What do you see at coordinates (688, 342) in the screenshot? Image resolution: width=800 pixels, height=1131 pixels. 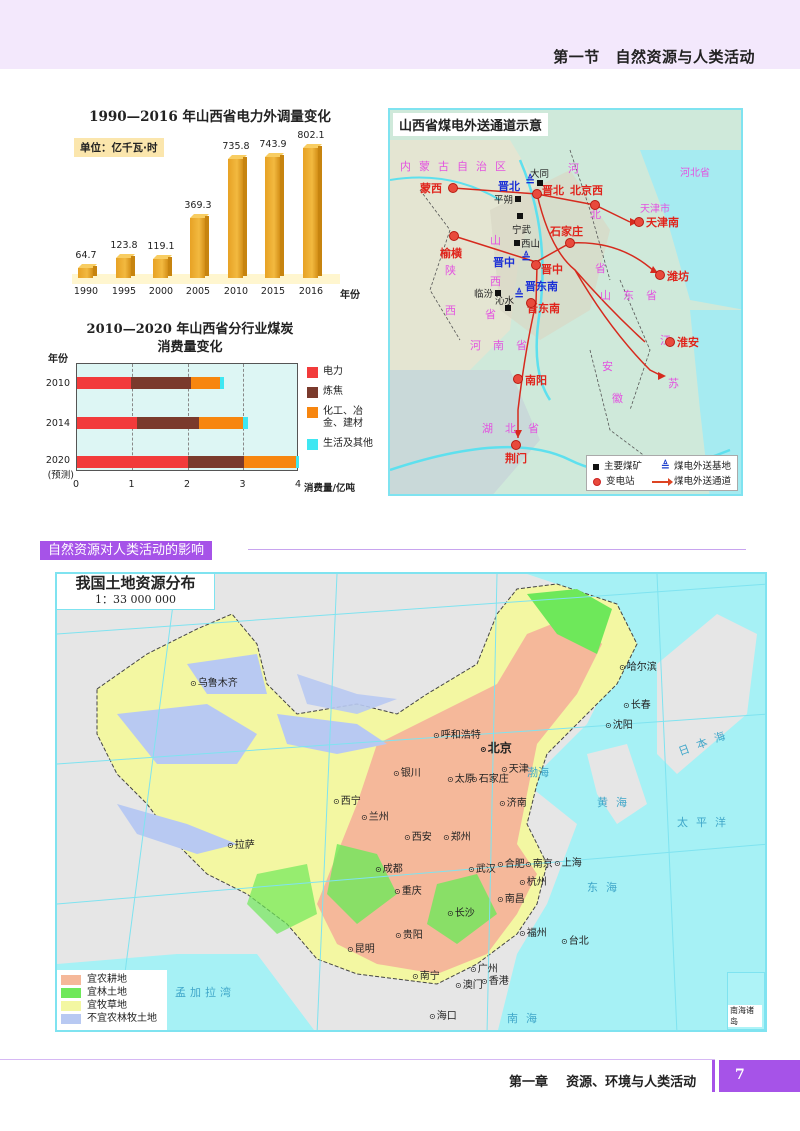 I see `station-label: 淮安` at bounding box center [688, 342].